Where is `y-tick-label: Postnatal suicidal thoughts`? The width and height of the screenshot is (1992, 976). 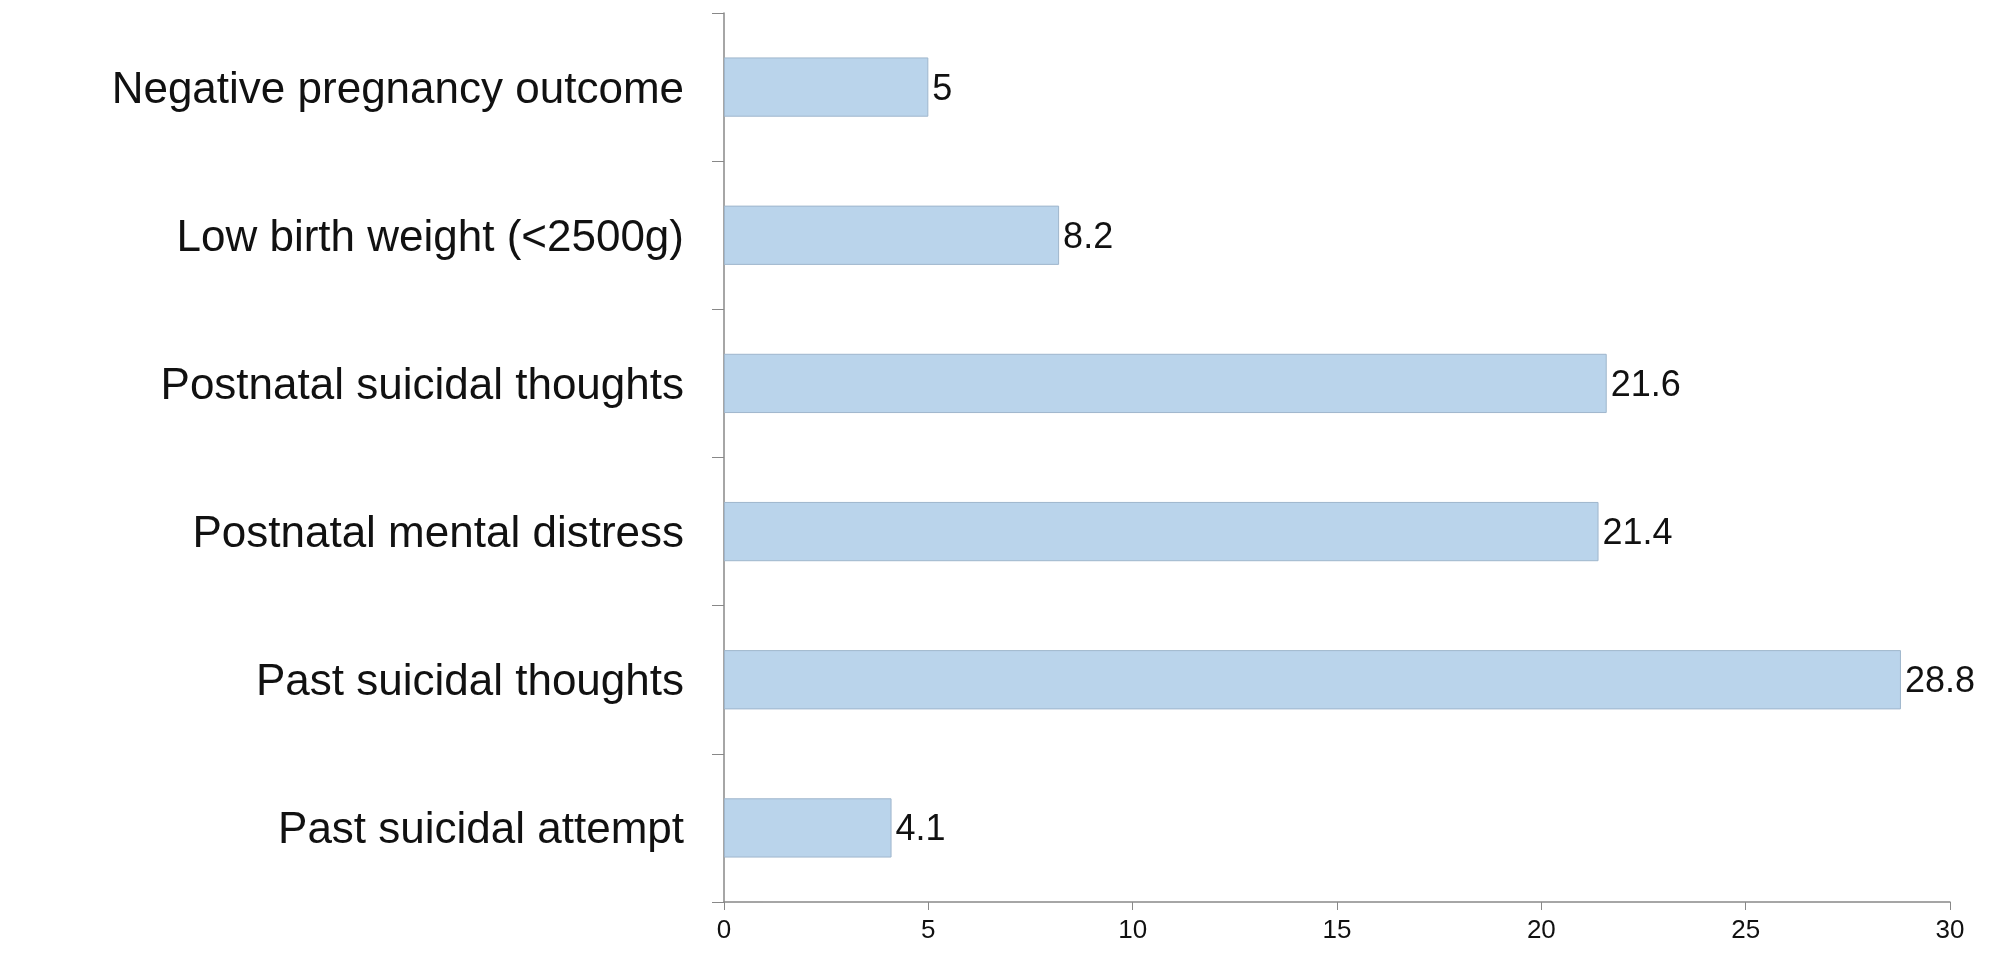
y-tick-label: Postnatal suicidal thoughts is located at coordinates (422, 383).